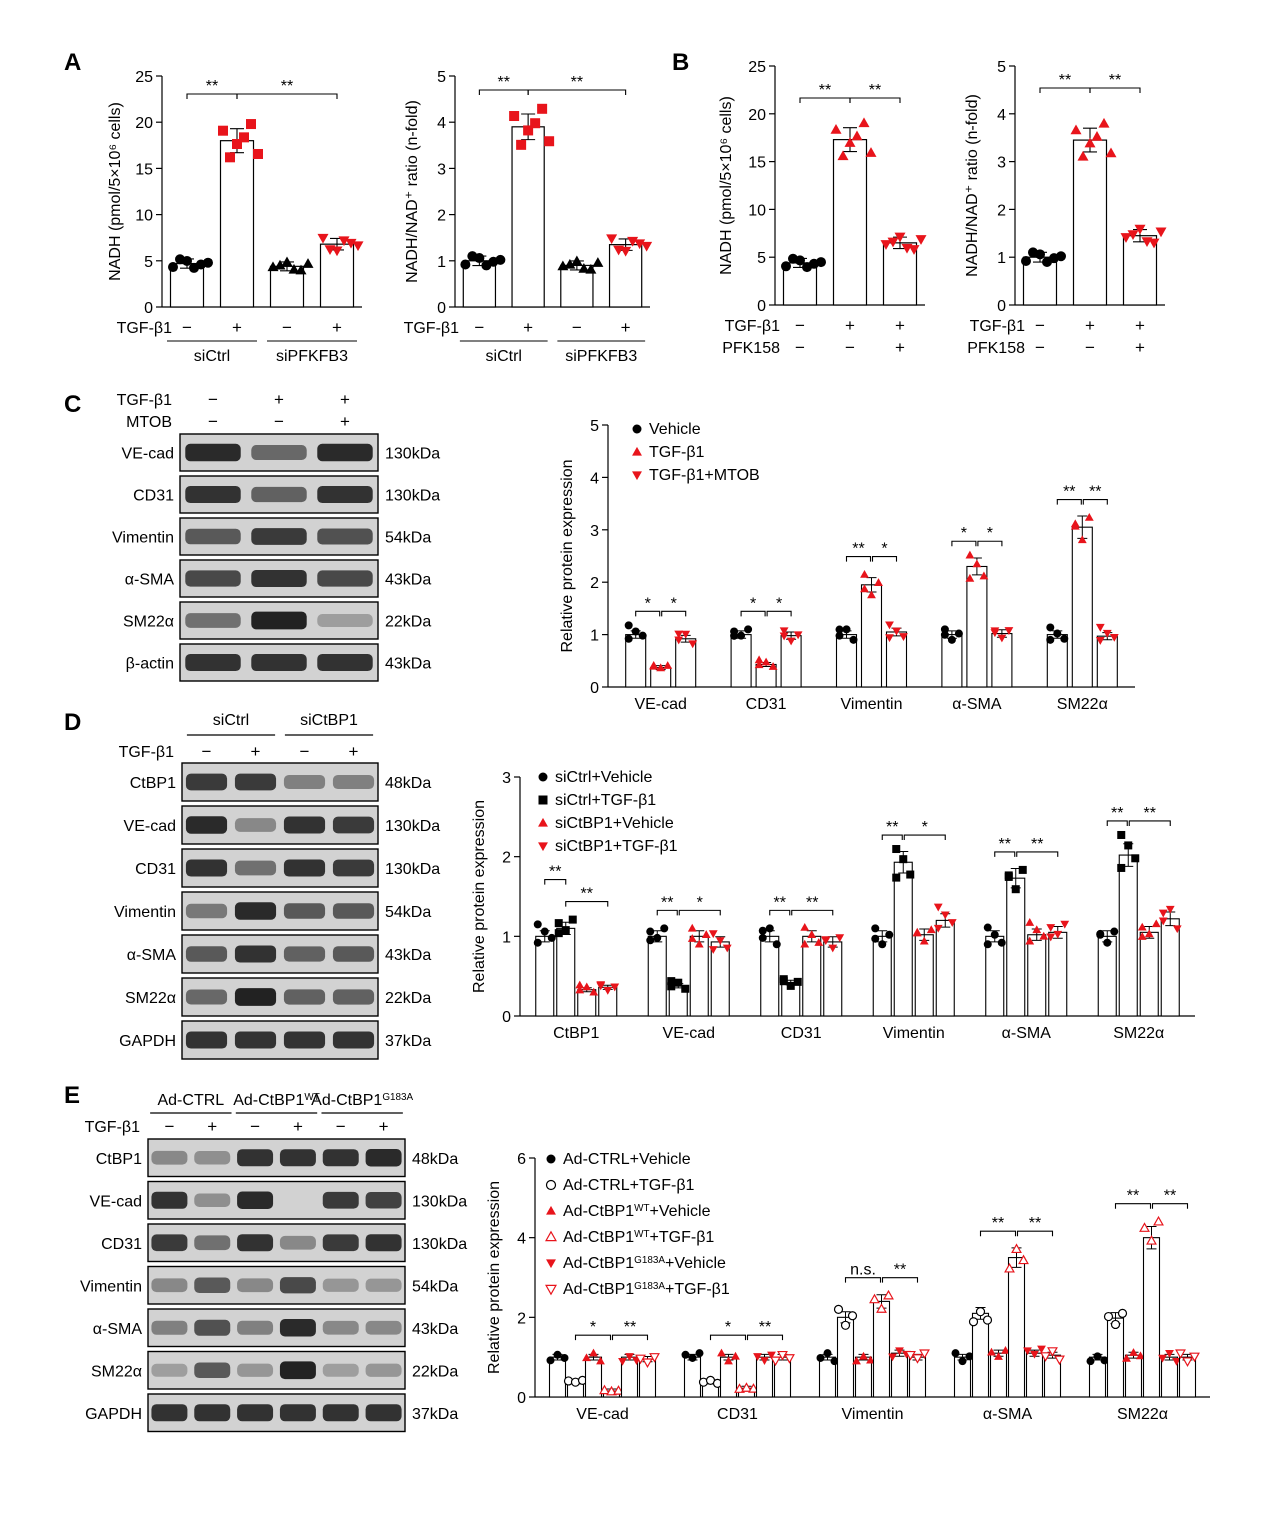 This screenshot has width=1280, height=1514. What do you see at coordinates (72, 1095) in the screenshot?
I see `panel-label-e: E` at bounding box center [72, 1095].